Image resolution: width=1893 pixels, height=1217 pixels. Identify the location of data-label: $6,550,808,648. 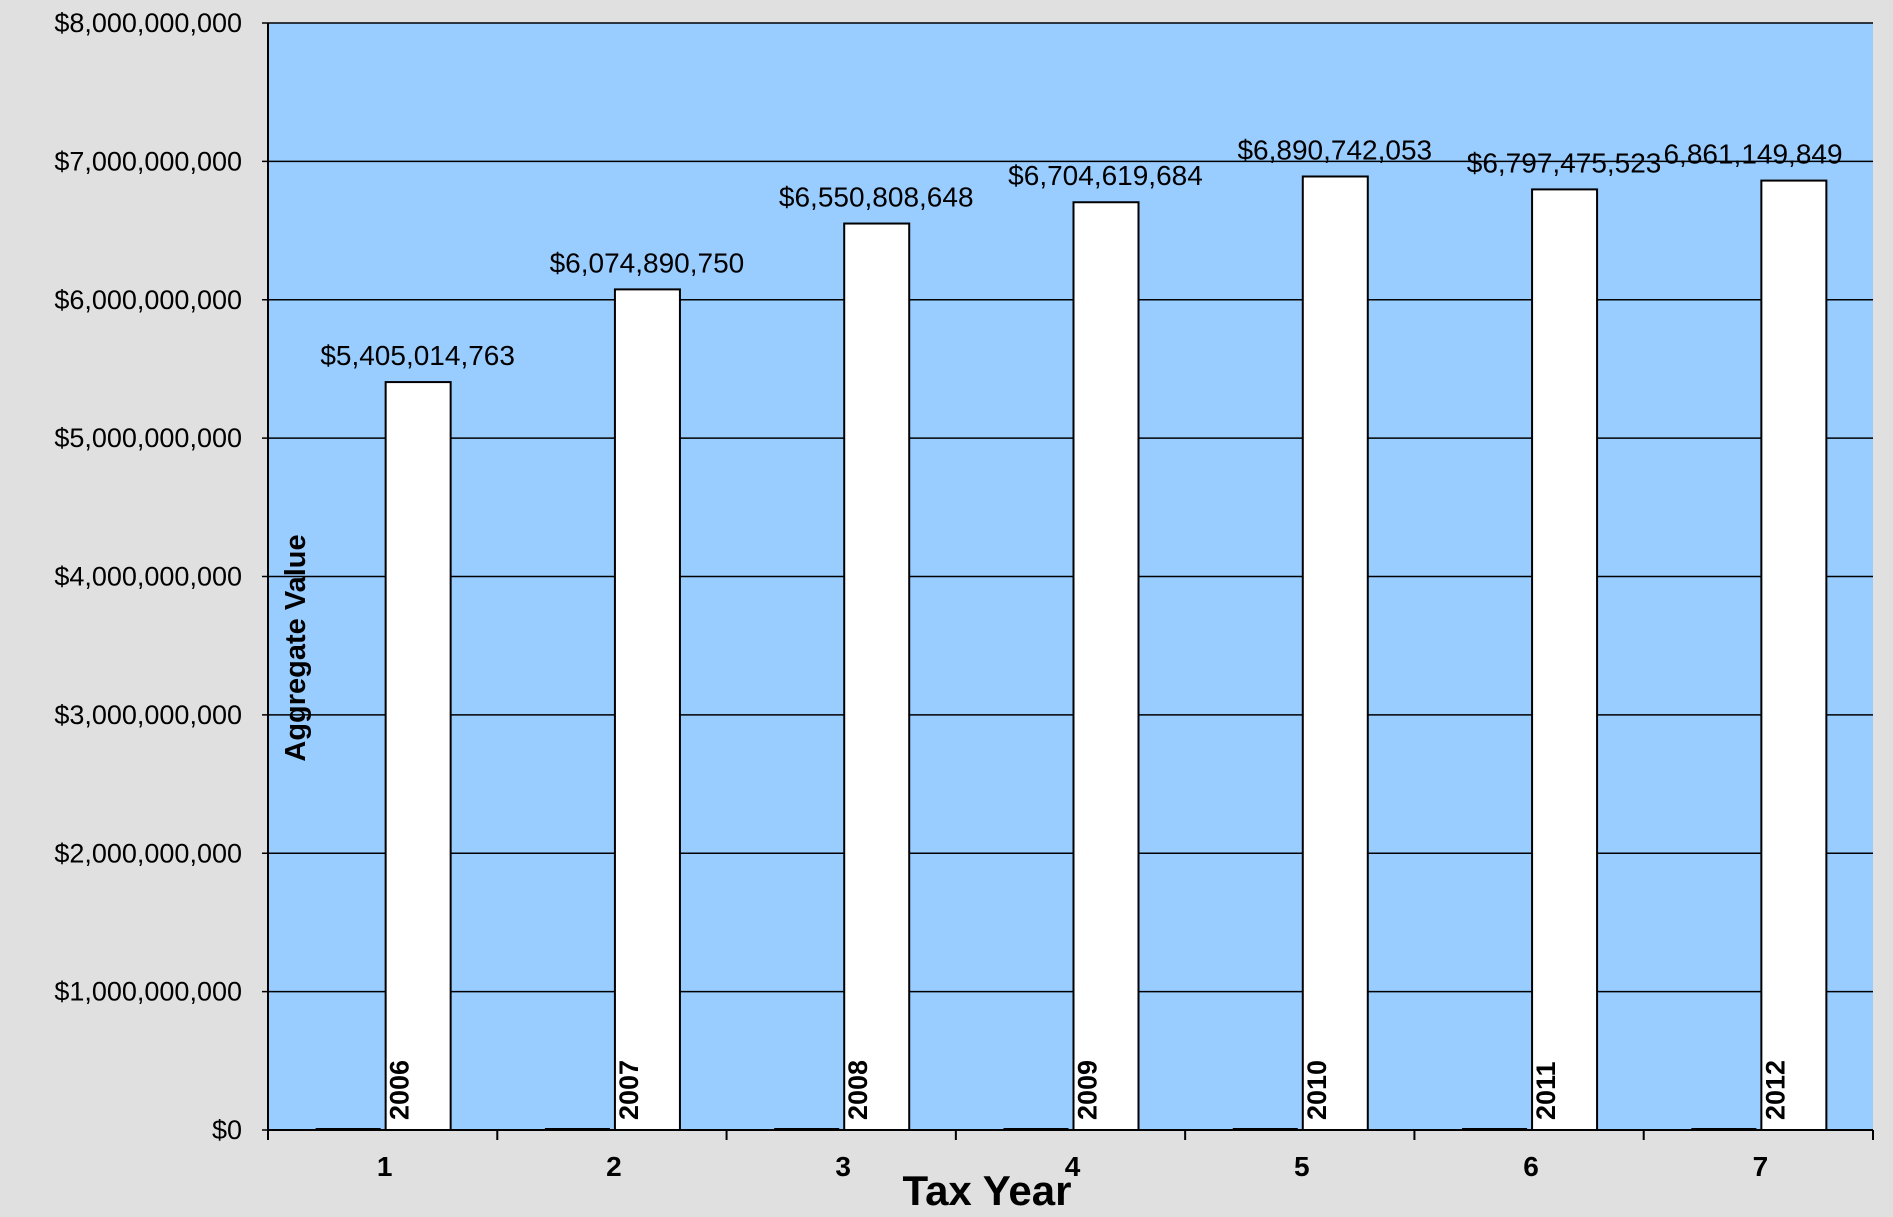
(876, 197).